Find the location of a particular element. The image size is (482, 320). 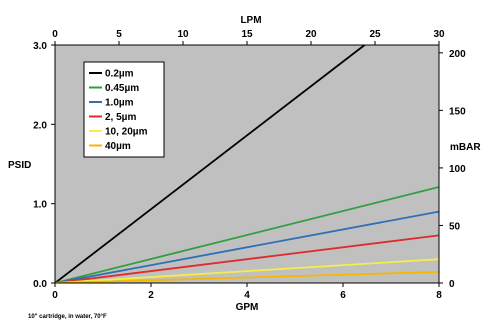

x2-tick-label: 5 is located at coordinates (119, 34).